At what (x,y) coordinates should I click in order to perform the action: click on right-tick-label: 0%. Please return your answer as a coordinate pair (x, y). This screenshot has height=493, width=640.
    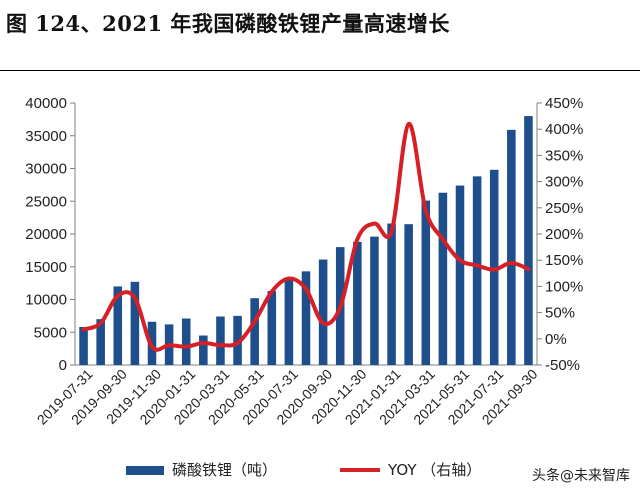
    Looking at the image, I should click on (556, 339).